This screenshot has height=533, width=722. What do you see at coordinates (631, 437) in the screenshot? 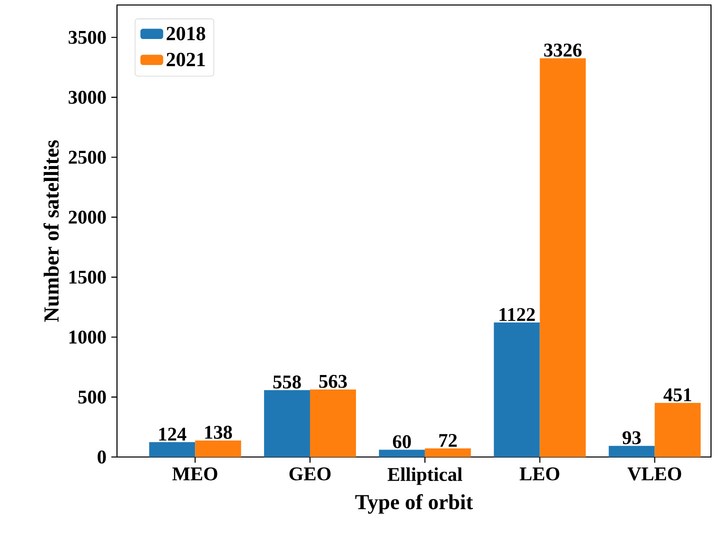
I see `data-label: 93` at bounding box center [631, 437].